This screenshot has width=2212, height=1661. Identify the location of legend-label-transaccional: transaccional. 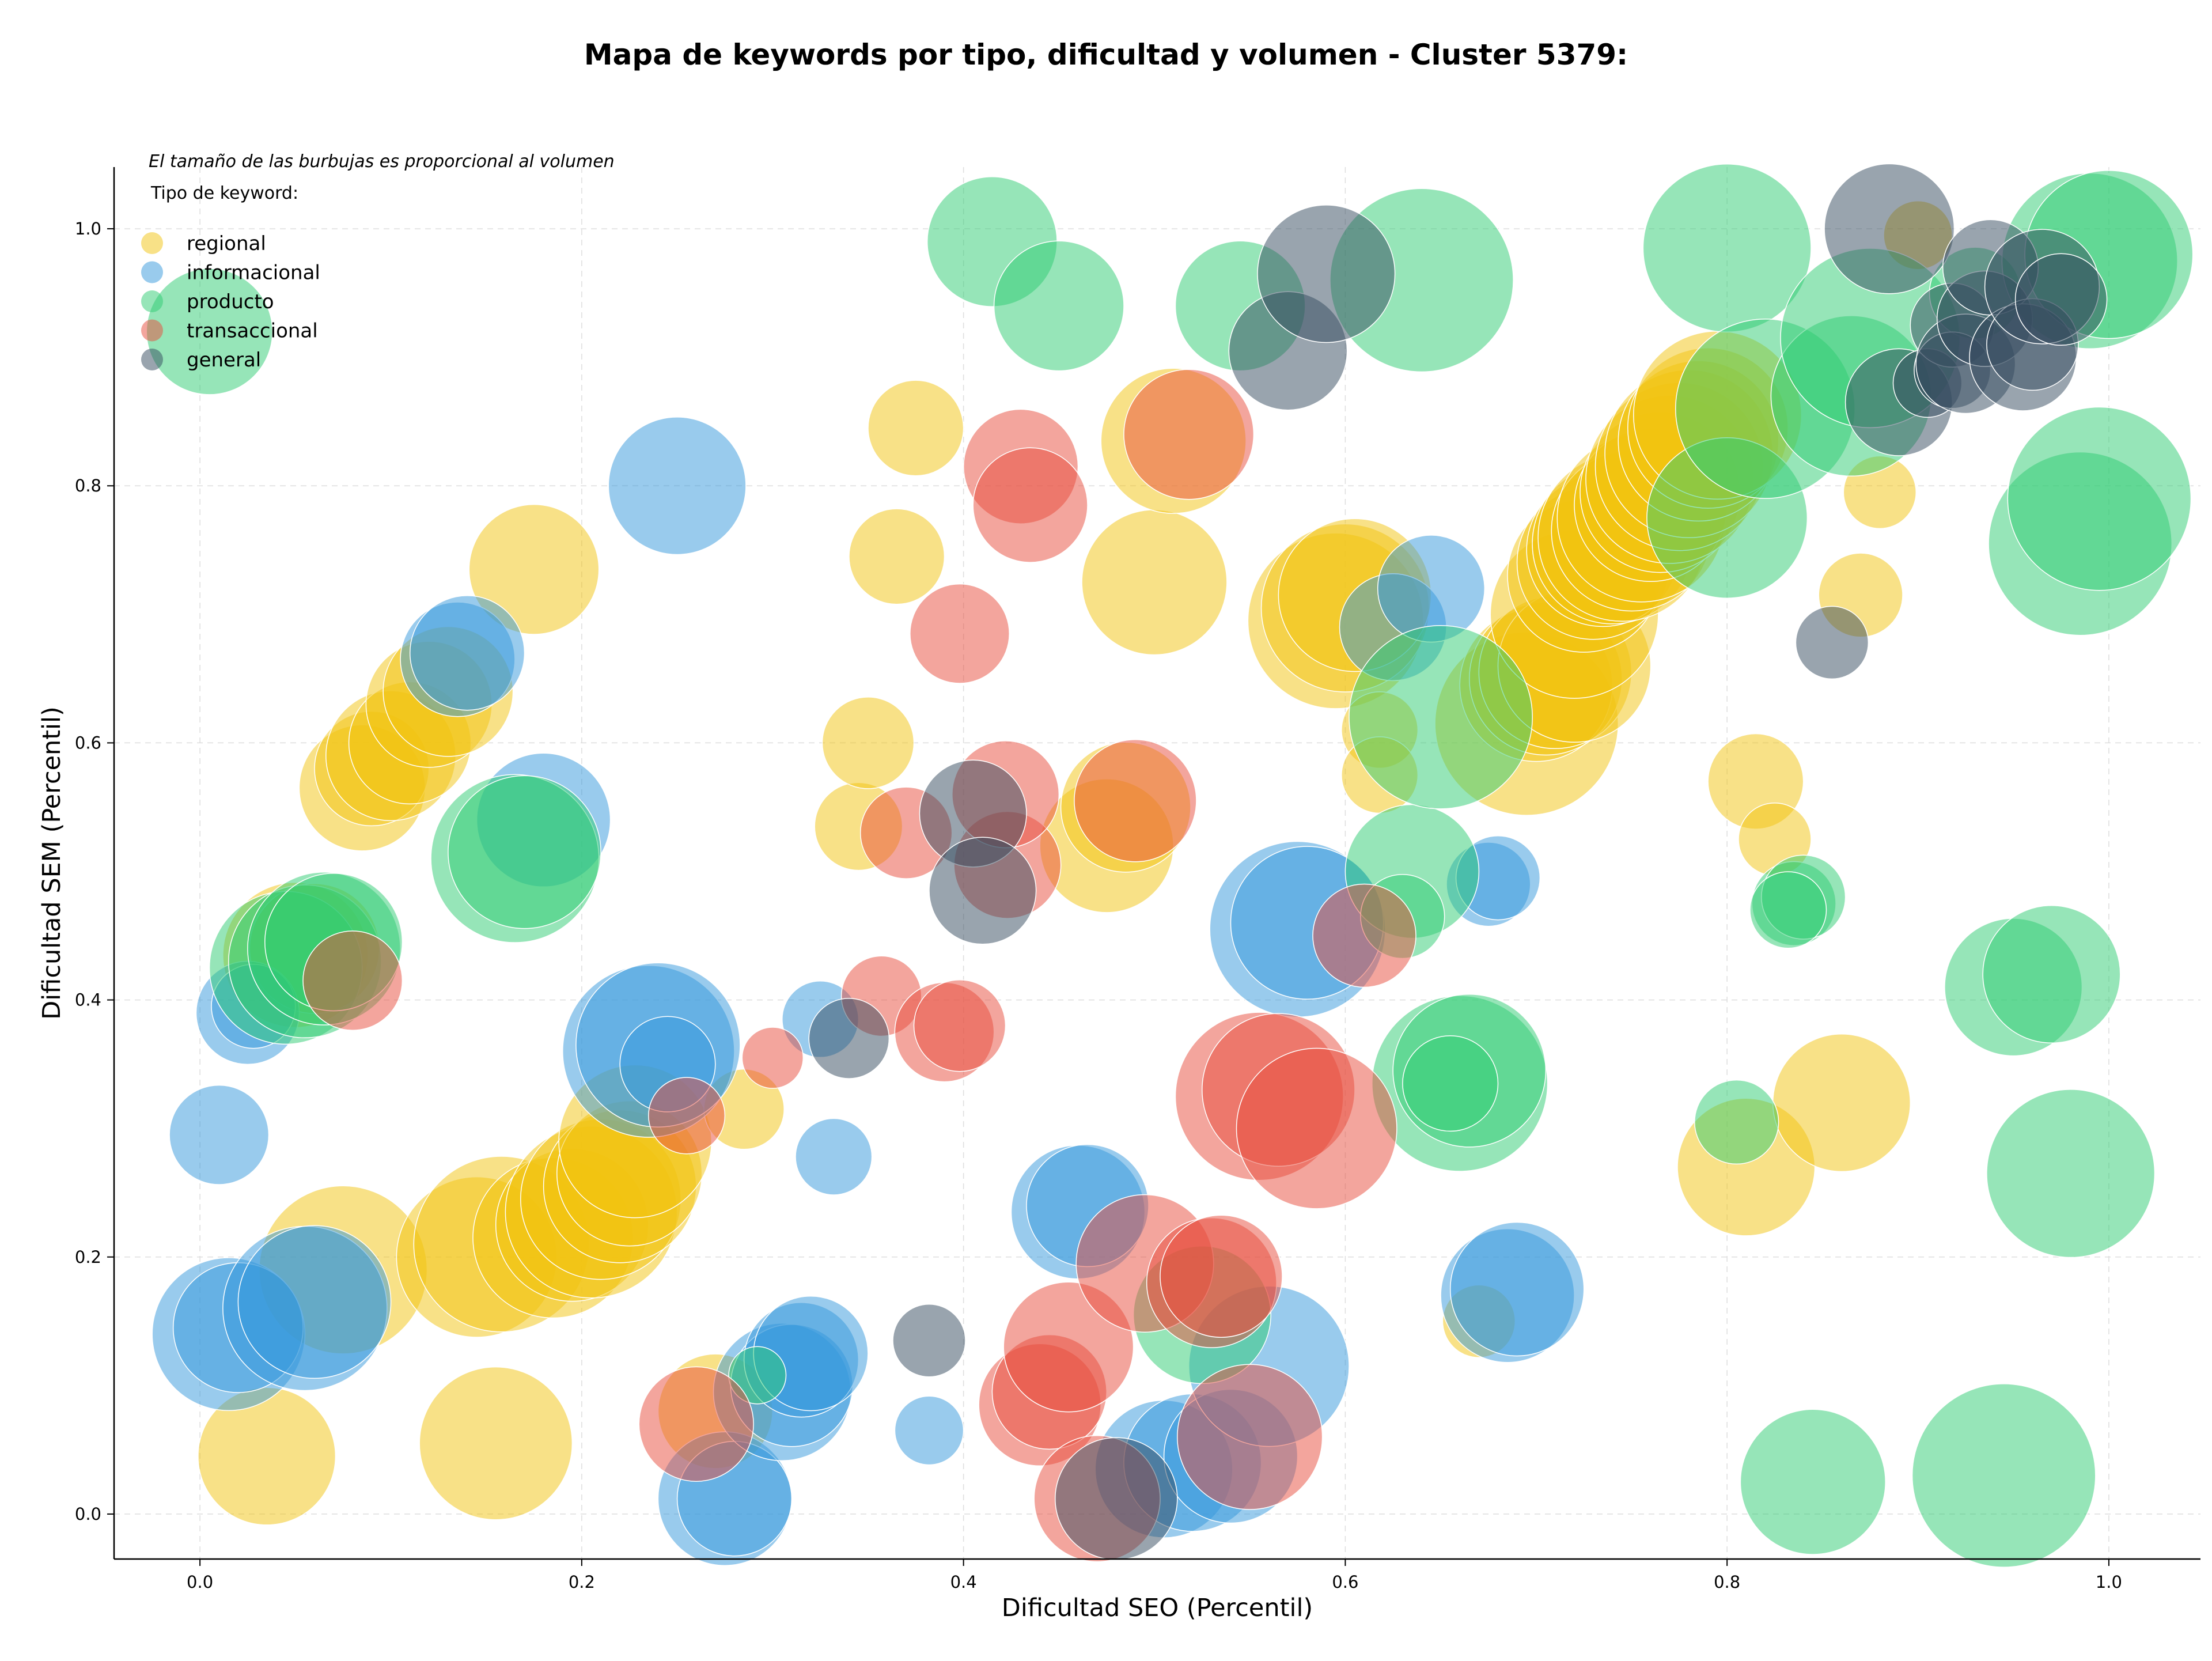
(252, 331).